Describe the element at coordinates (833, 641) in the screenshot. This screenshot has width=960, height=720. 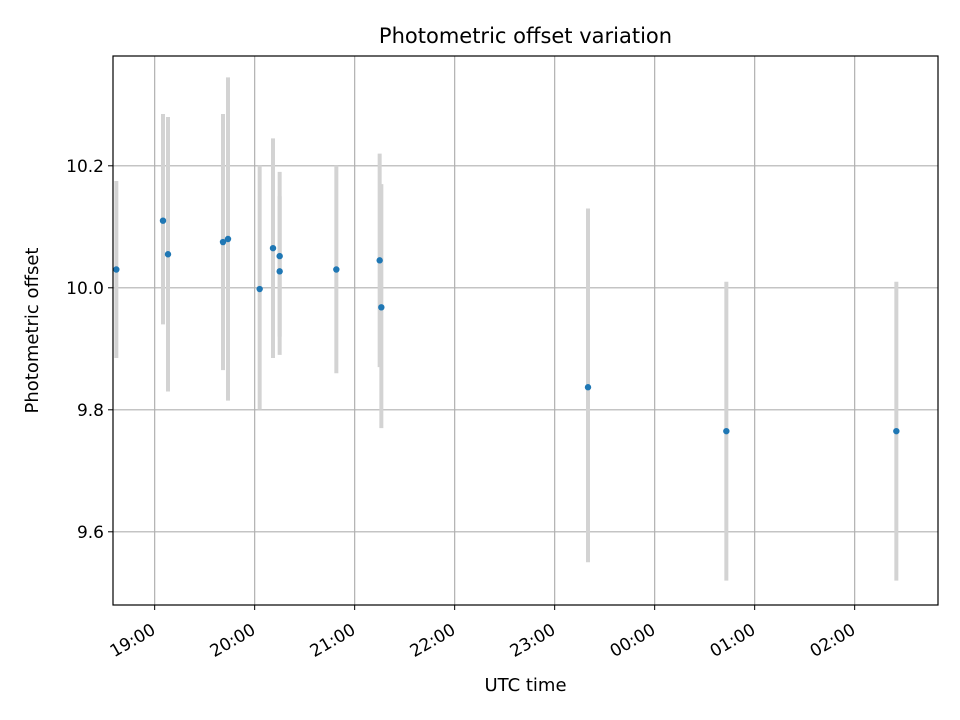
I see `x-tick-label: 02:00` at that location.